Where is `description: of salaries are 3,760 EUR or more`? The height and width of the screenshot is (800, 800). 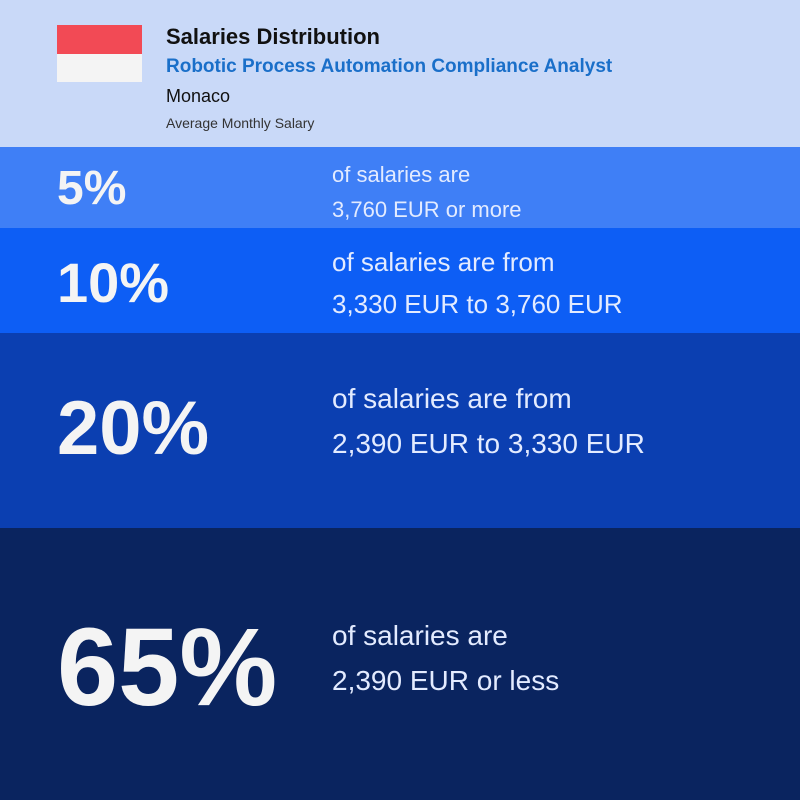 description: of salaries are 3,760 EUR or more is located at coordinates (427, 192).